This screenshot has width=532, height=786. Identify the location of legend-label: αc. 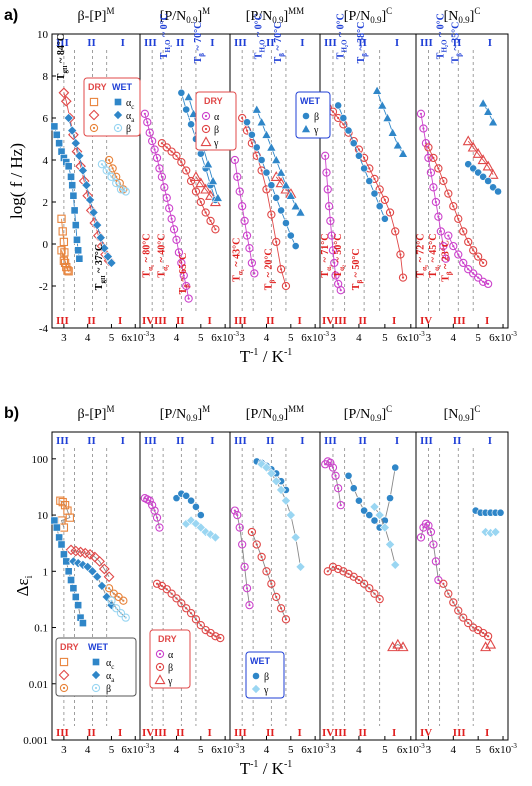
(110, 664).